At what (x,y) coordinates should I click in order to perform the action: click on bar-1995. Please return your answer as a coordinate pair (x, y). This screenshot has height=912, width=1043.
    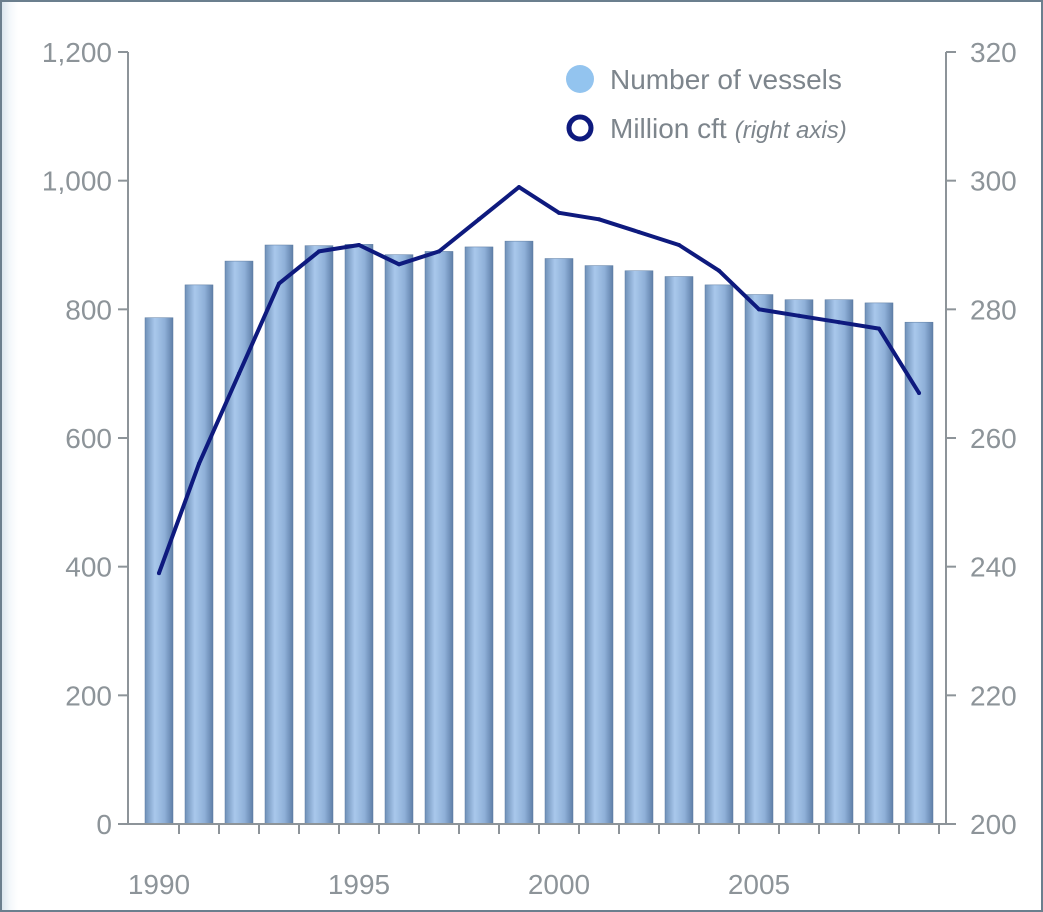
    Looking at the image, I should click on (359, 534).